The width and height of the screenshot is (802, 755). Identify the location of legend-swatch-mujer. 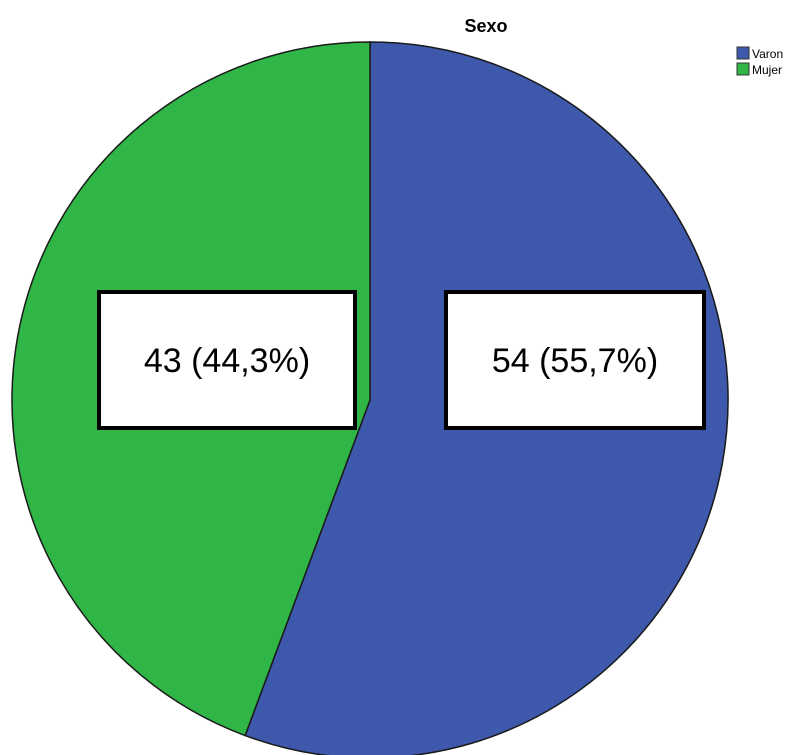
(743, 69).